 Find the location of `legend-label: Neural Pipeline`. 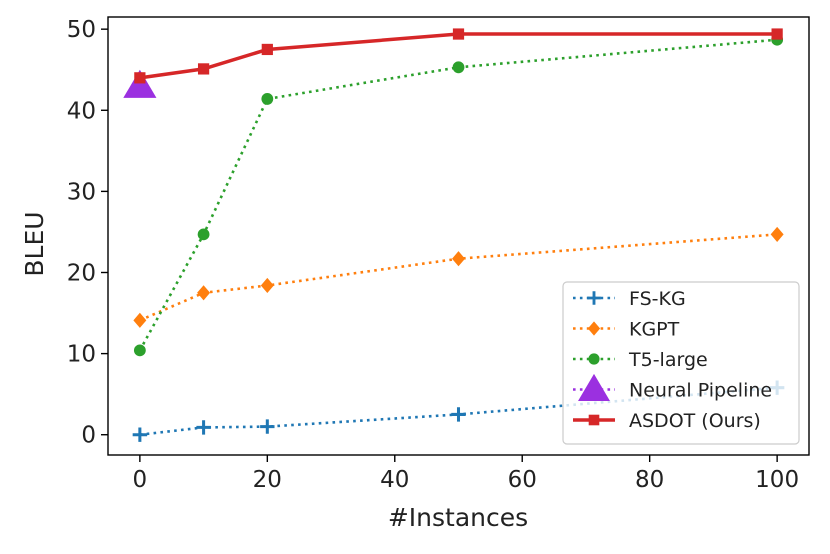

legend-label: Neural Pipeline is located at coordinates (700, 391).